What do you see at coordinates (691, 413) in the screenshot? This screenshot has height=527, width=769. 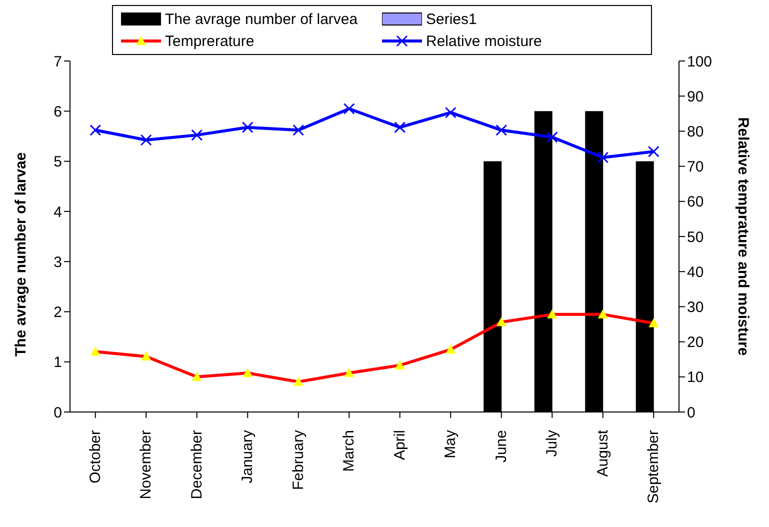 I see `y2-tick-label: 0` at bounding box center [691, 413].